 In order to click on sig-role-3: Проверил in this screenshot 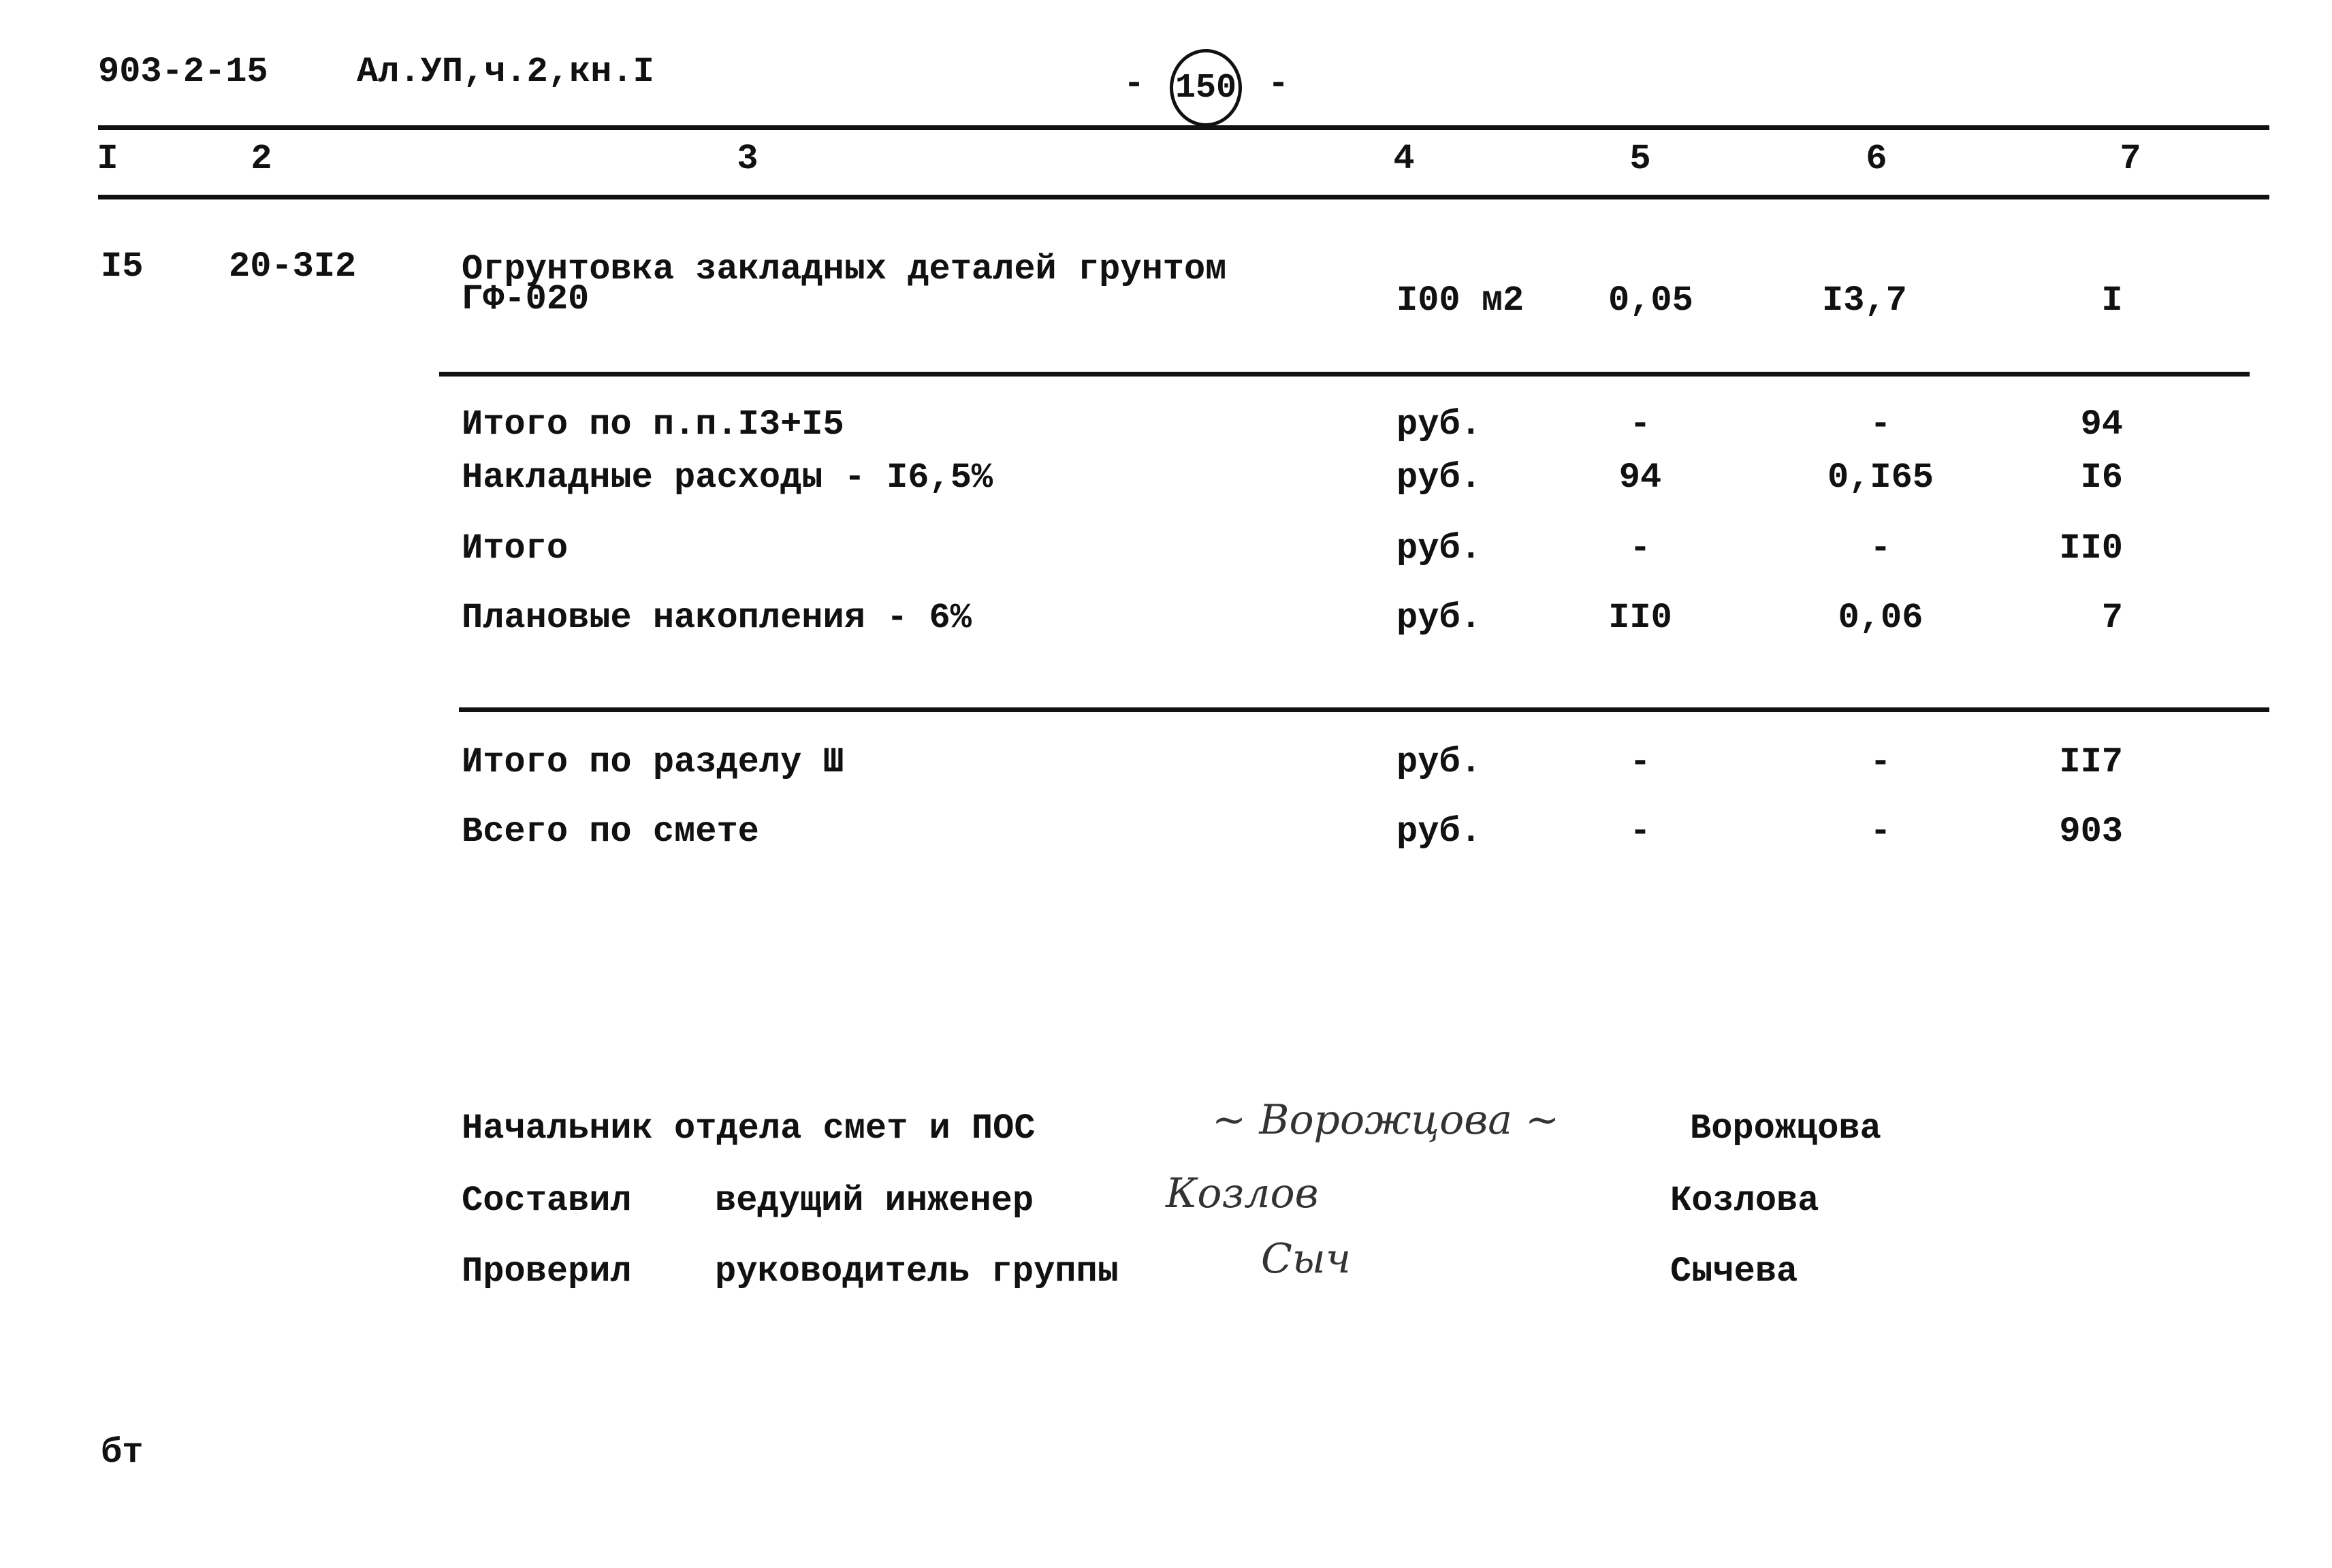, I will do `click(547, 1271)`.